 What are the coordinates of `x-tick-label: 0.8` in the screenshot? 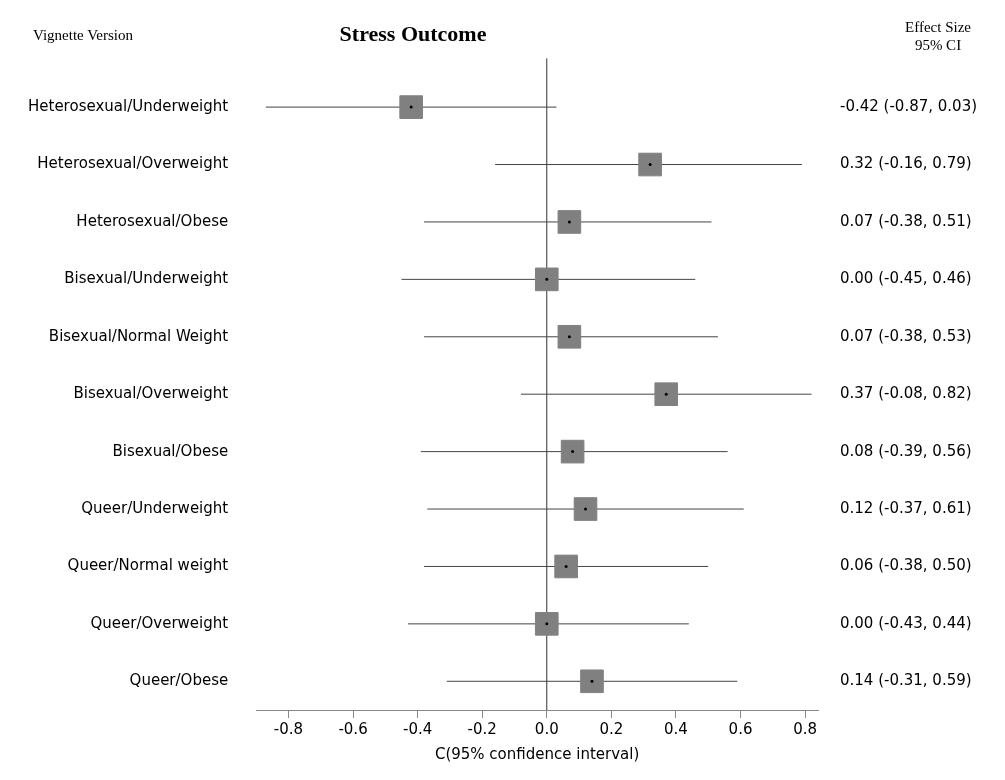 It's located at (805, 728).